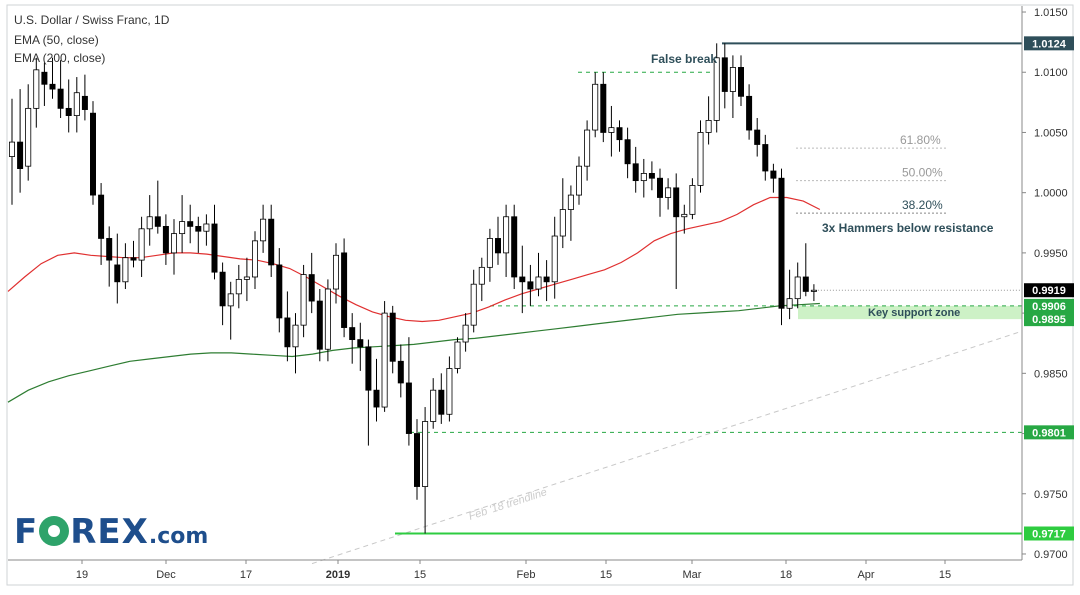  I want to click on x-tick-label: 18, so click(786, 575).